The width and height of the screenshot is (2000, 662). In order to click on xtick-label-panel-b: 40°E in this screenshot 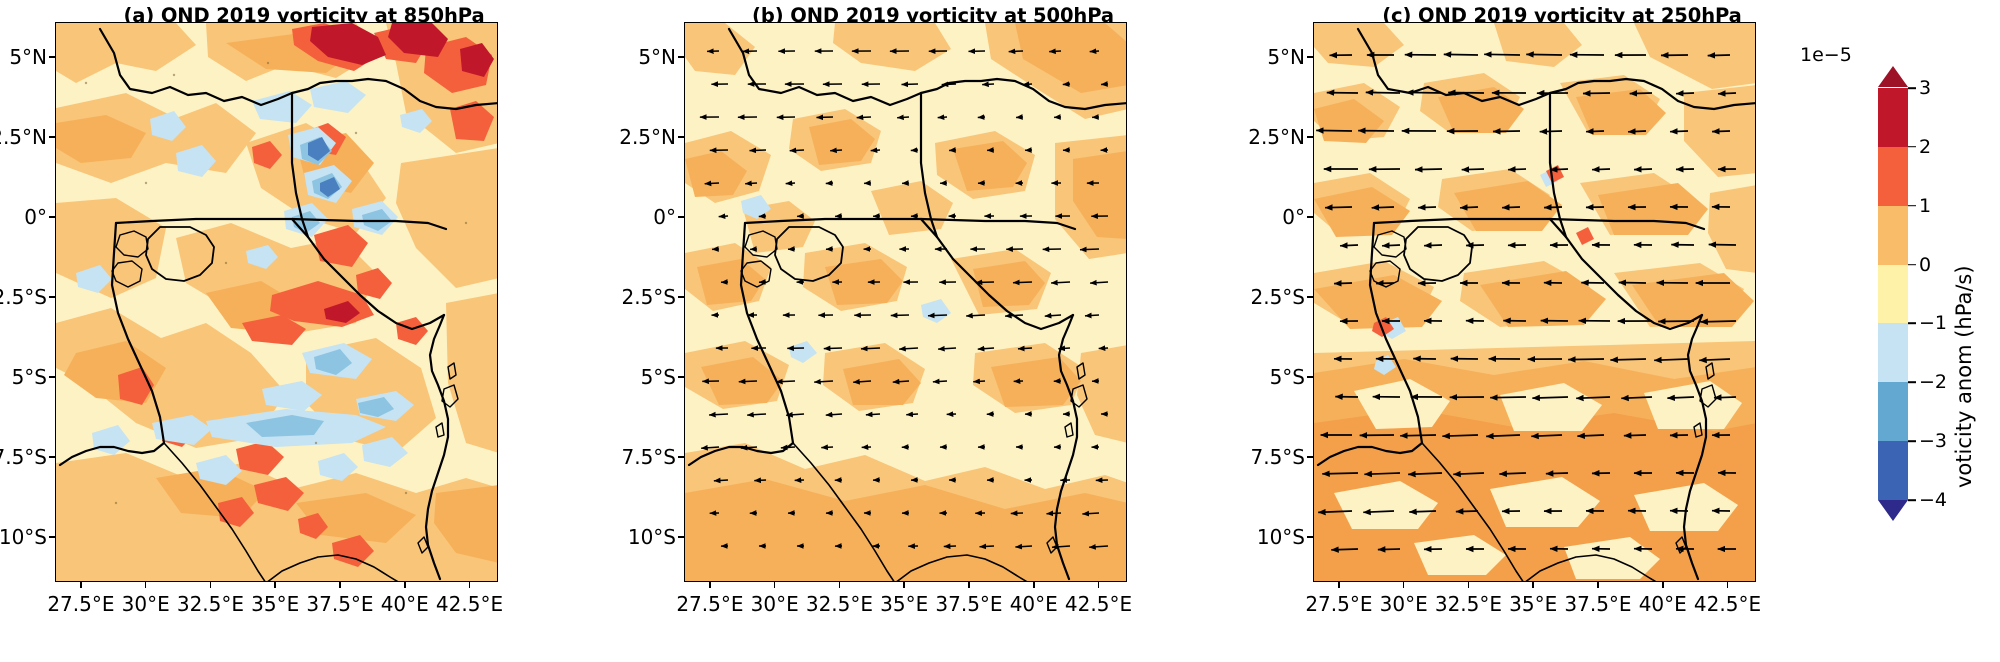, I will do `click(1033, 604)`.